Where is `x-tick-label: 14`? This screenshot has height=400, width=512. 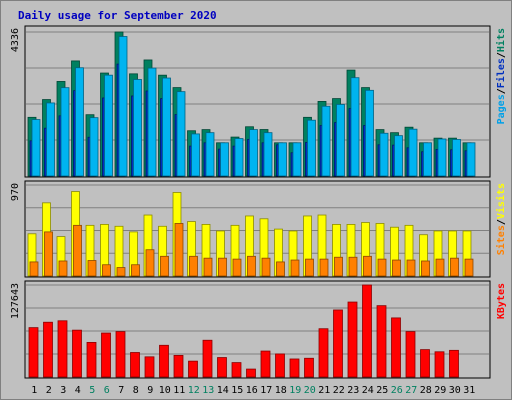
x-tick-label: 14 is located at coordinates (223, 390).